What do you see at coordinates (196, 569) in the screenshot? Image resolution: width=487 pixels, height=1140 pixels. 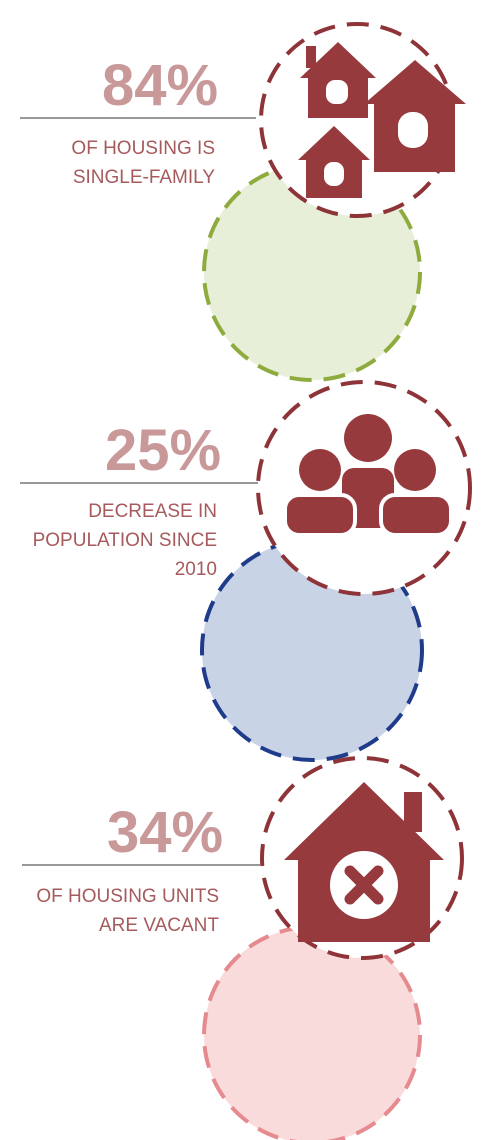 I see `description: 2010` at bounding box center [196, 569].